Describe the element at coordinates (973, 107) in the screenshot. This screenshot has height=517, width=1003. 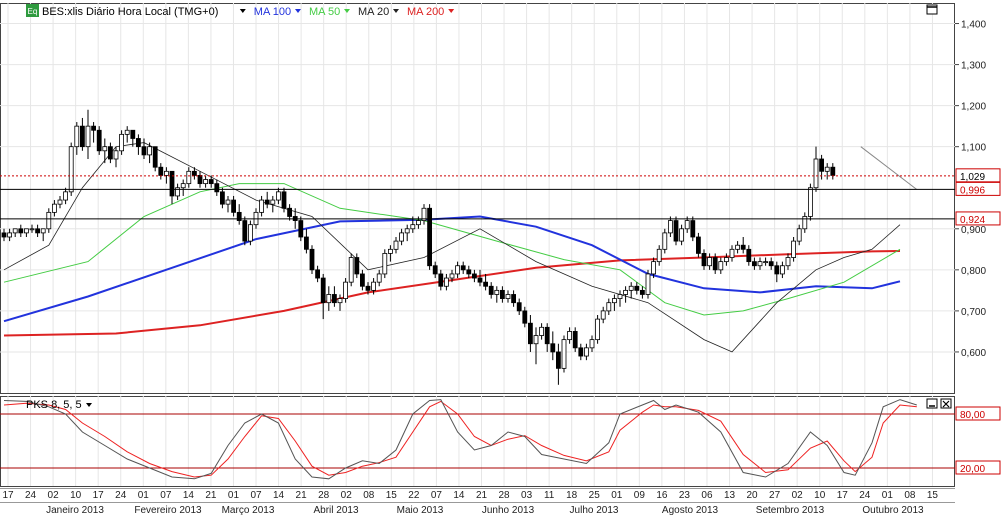
I see `y-tick-label: 1,200` at that location.